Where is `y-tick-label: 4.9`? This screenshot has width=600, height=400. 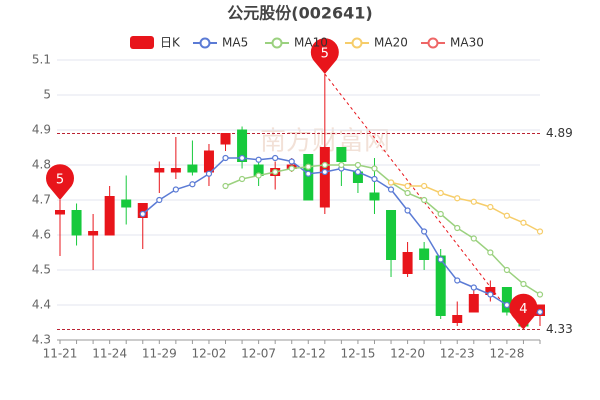
y-tick-label: 4.9 is located at coordinates (41, 130).